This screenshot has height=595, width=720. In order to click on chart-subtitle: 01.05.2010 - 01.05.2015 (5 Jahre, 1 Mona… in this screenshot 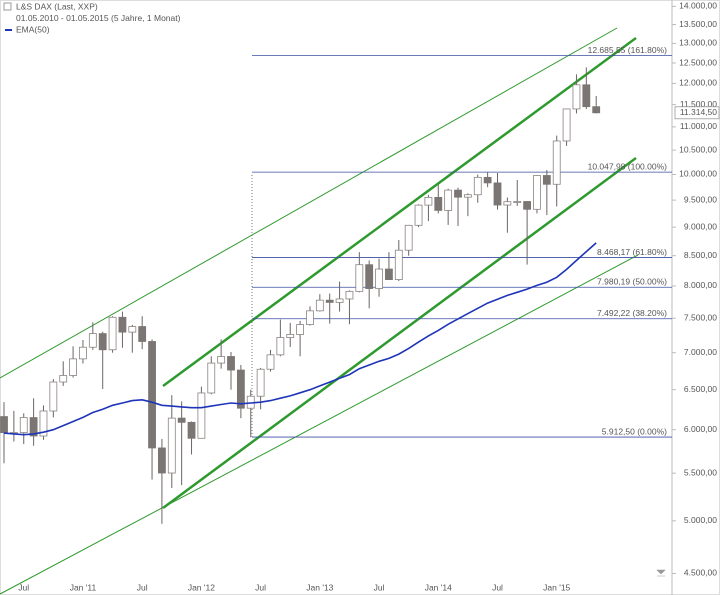, I will do `click(98, 18)`.